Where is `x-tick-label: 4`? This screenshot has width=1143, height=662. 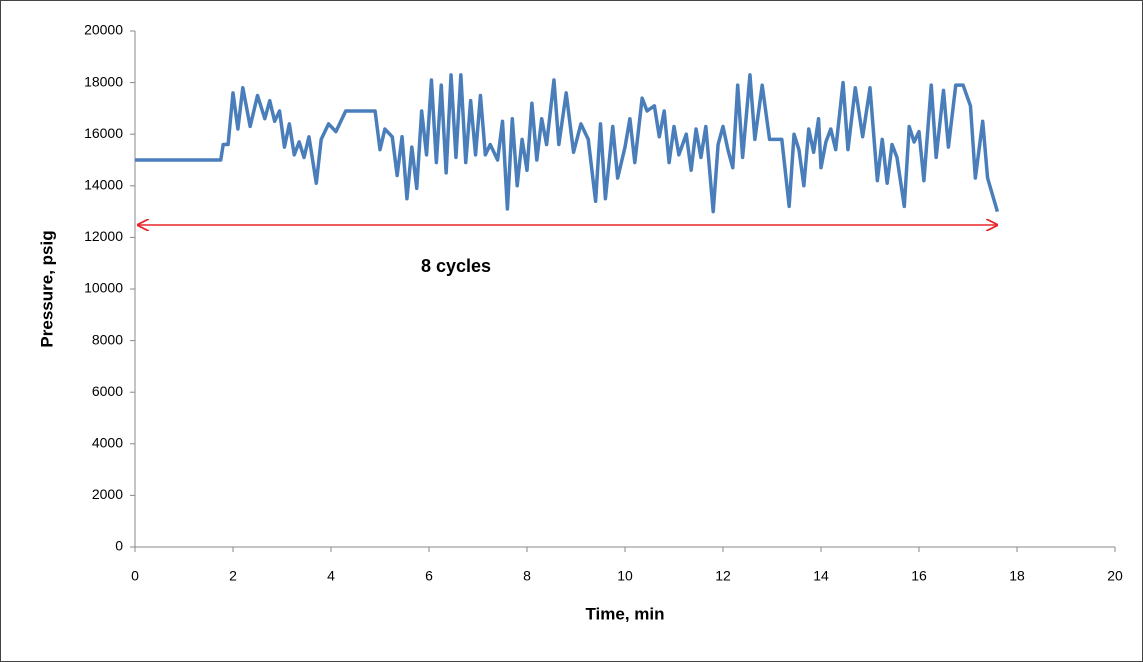 x-tick-label: 4 is located at coordinates (331, 576).